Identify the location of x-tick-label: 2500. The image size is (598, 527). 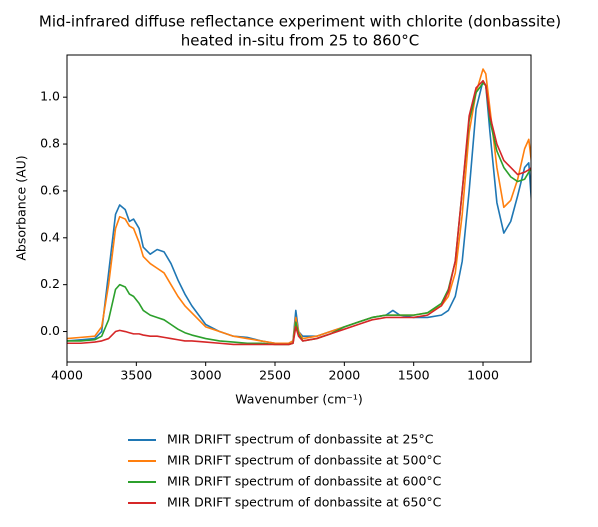
(275, 375).